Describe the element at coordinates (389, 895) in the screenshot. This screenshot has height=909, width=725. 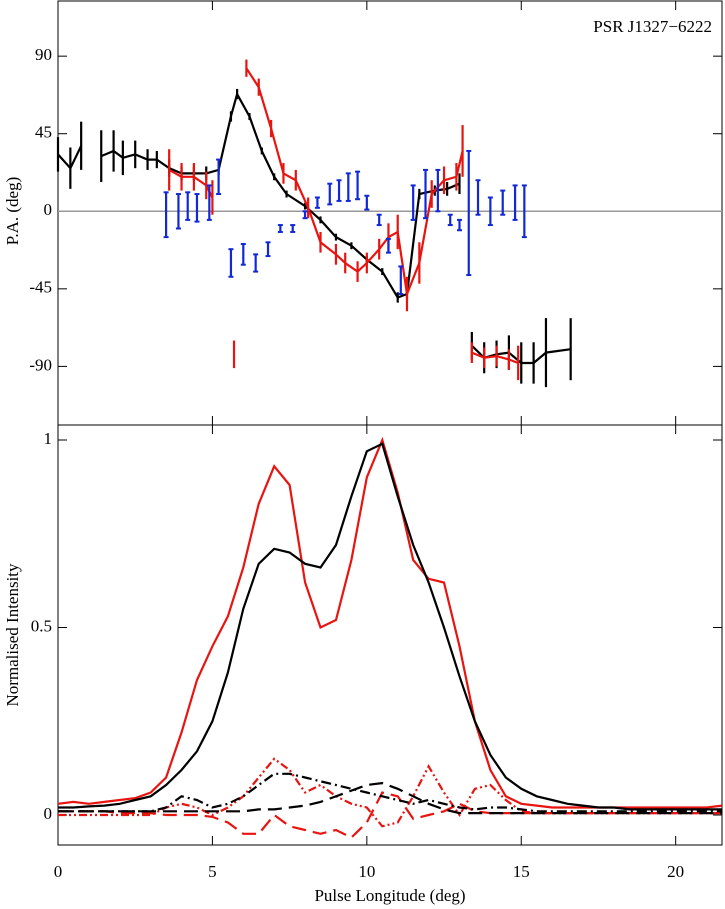
I see `x-axis-label: Pulse Longitude (deg)` at that location.